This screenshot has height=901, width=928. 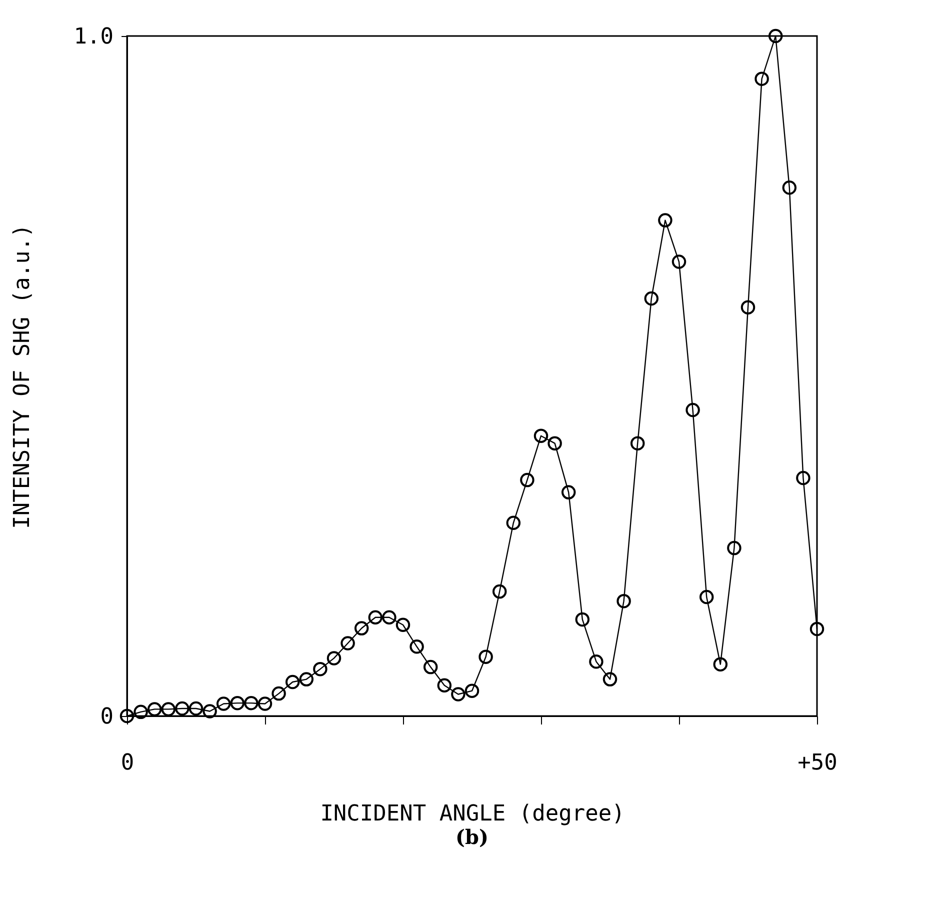 What do you see at coordinates (472, 814) in the screenshot?
I see `x-axis-title: INCIDENT ANGLE (degree)` at bounding box center [472, 814].